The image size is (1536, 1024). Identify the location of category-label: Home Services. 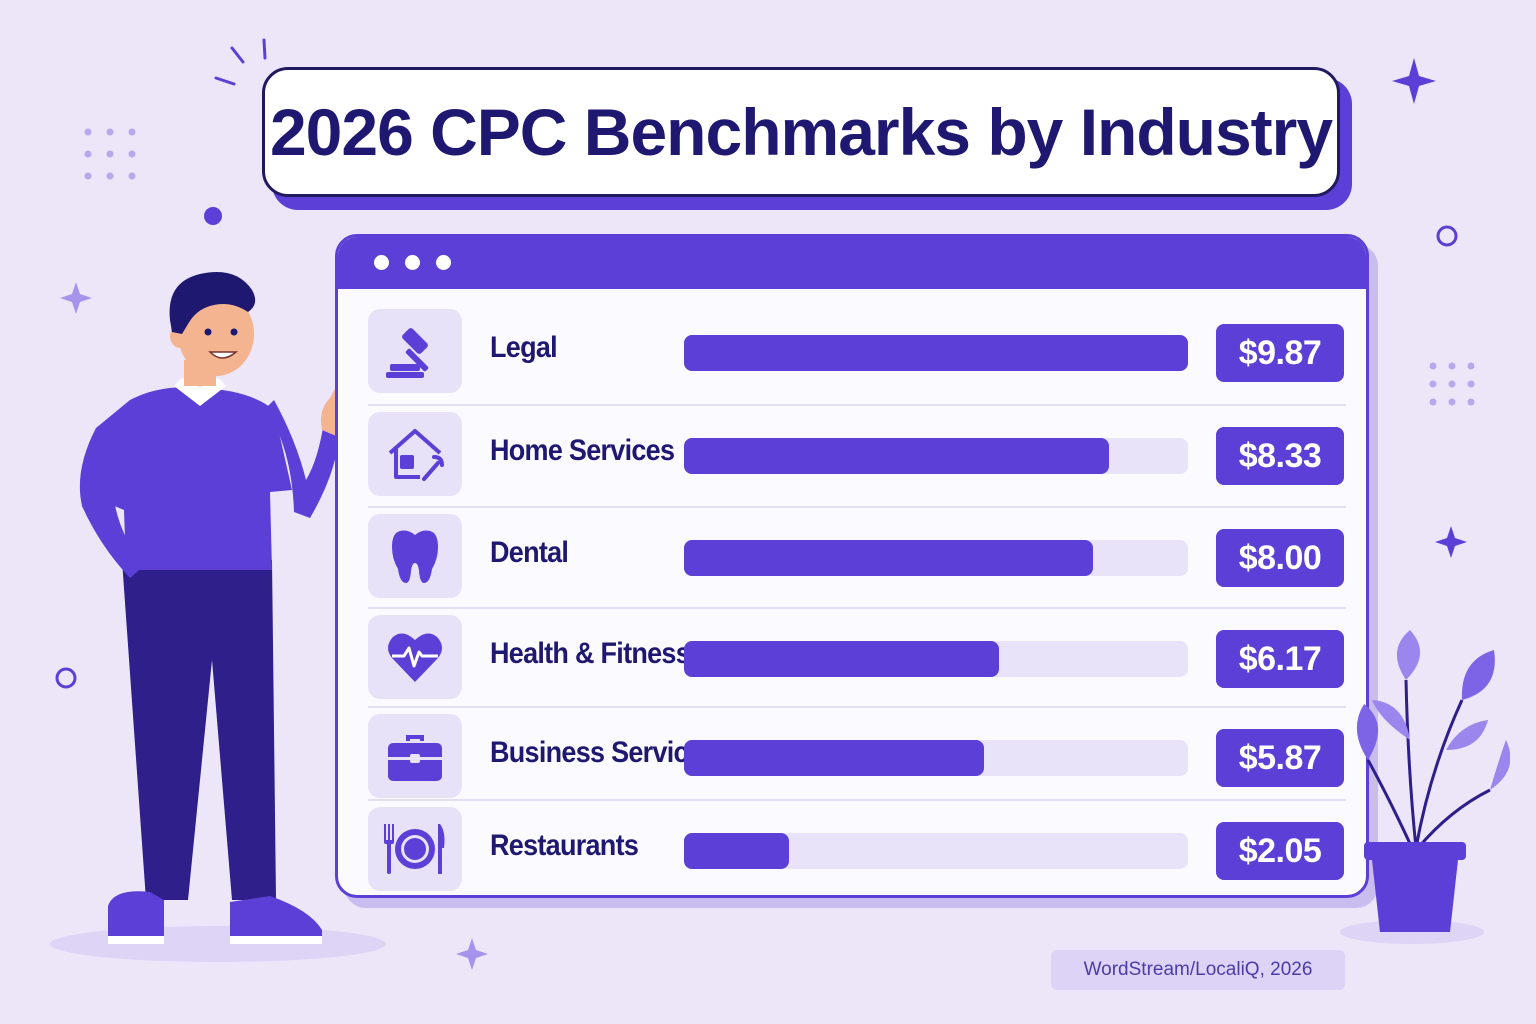
(582, 450).